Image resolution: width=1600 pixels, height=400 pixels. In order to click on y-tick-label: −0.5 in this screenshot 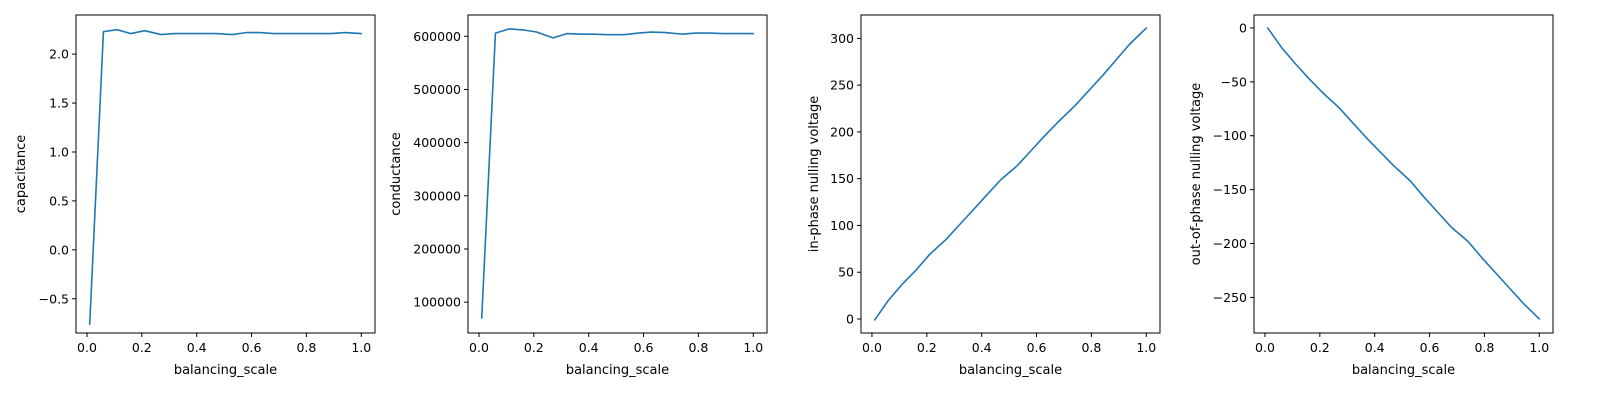, I will do `click(54, 298)`.